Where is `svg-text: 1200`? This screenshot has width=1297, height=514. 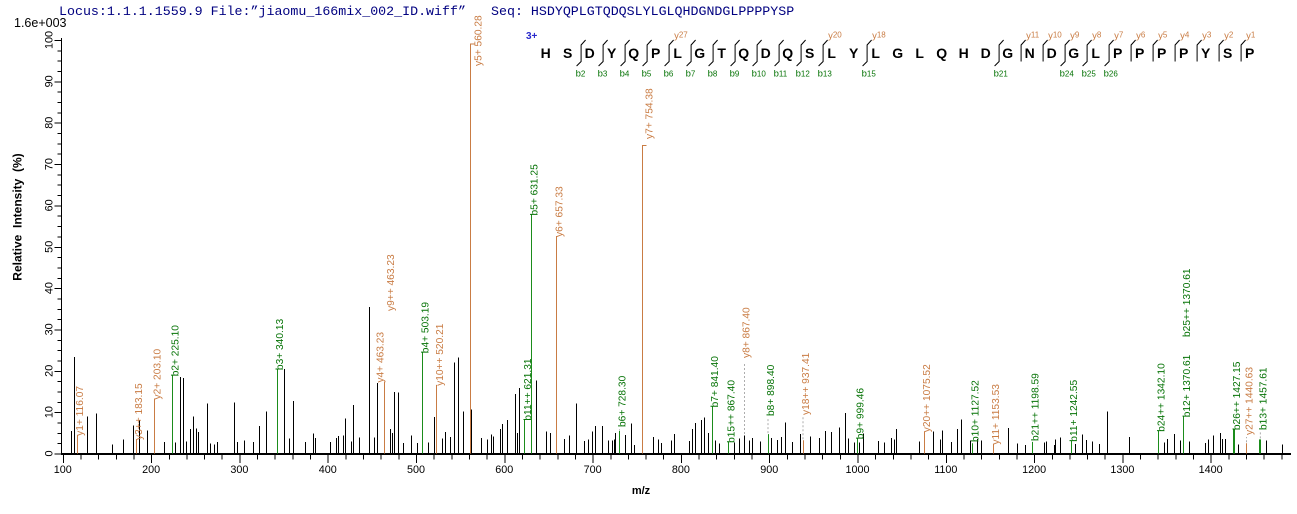 svg-text: 1200 is located at coordinates (1034, 470).